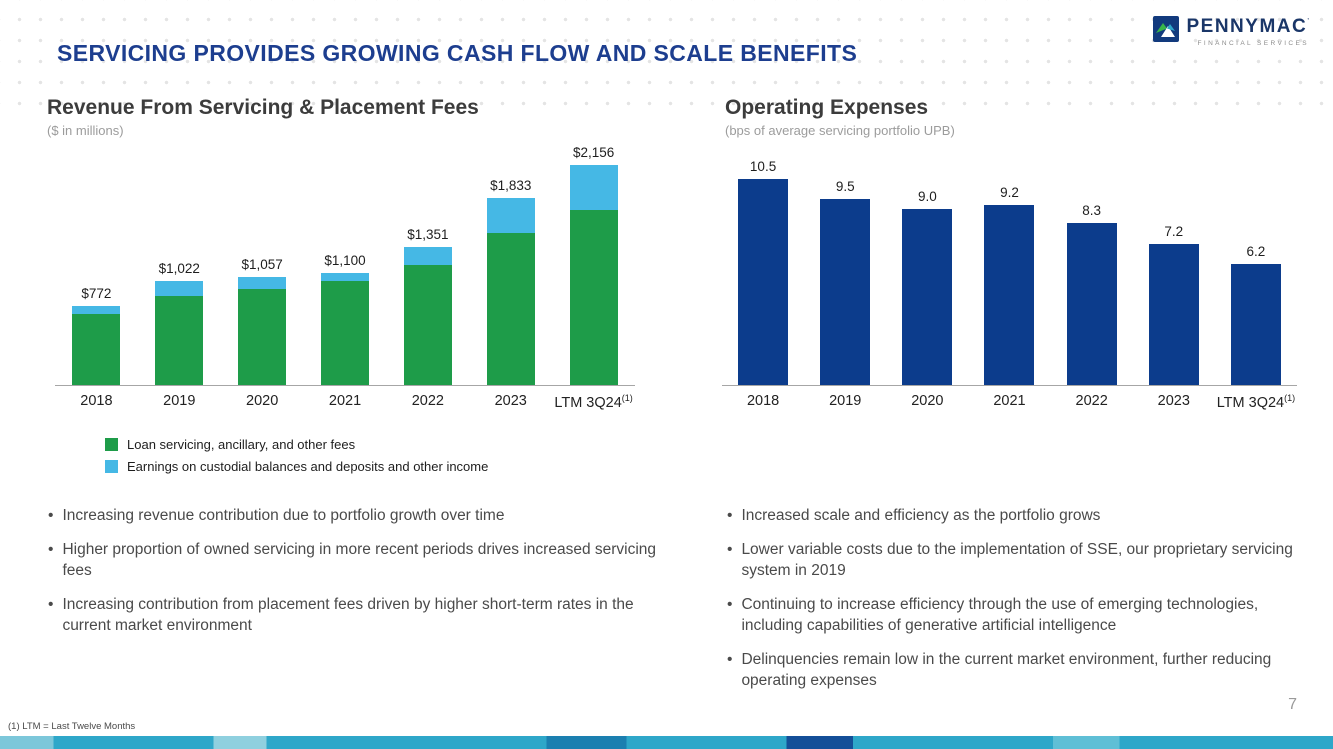  I want to click on opex-chart-title: Operating Expenses, so click(827, 107).